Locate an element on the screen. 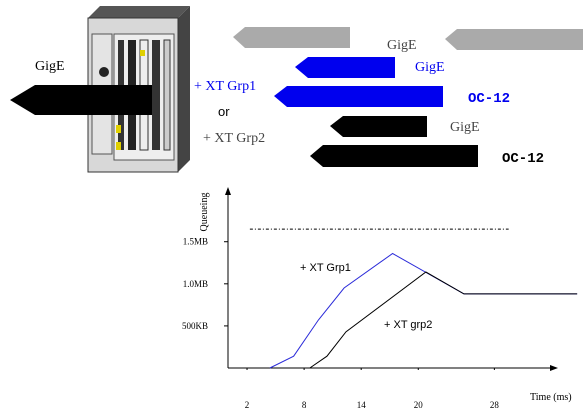 This screenshot has width=583, height=409. x-tick-label: 14 is located at coordinates (362, 404).